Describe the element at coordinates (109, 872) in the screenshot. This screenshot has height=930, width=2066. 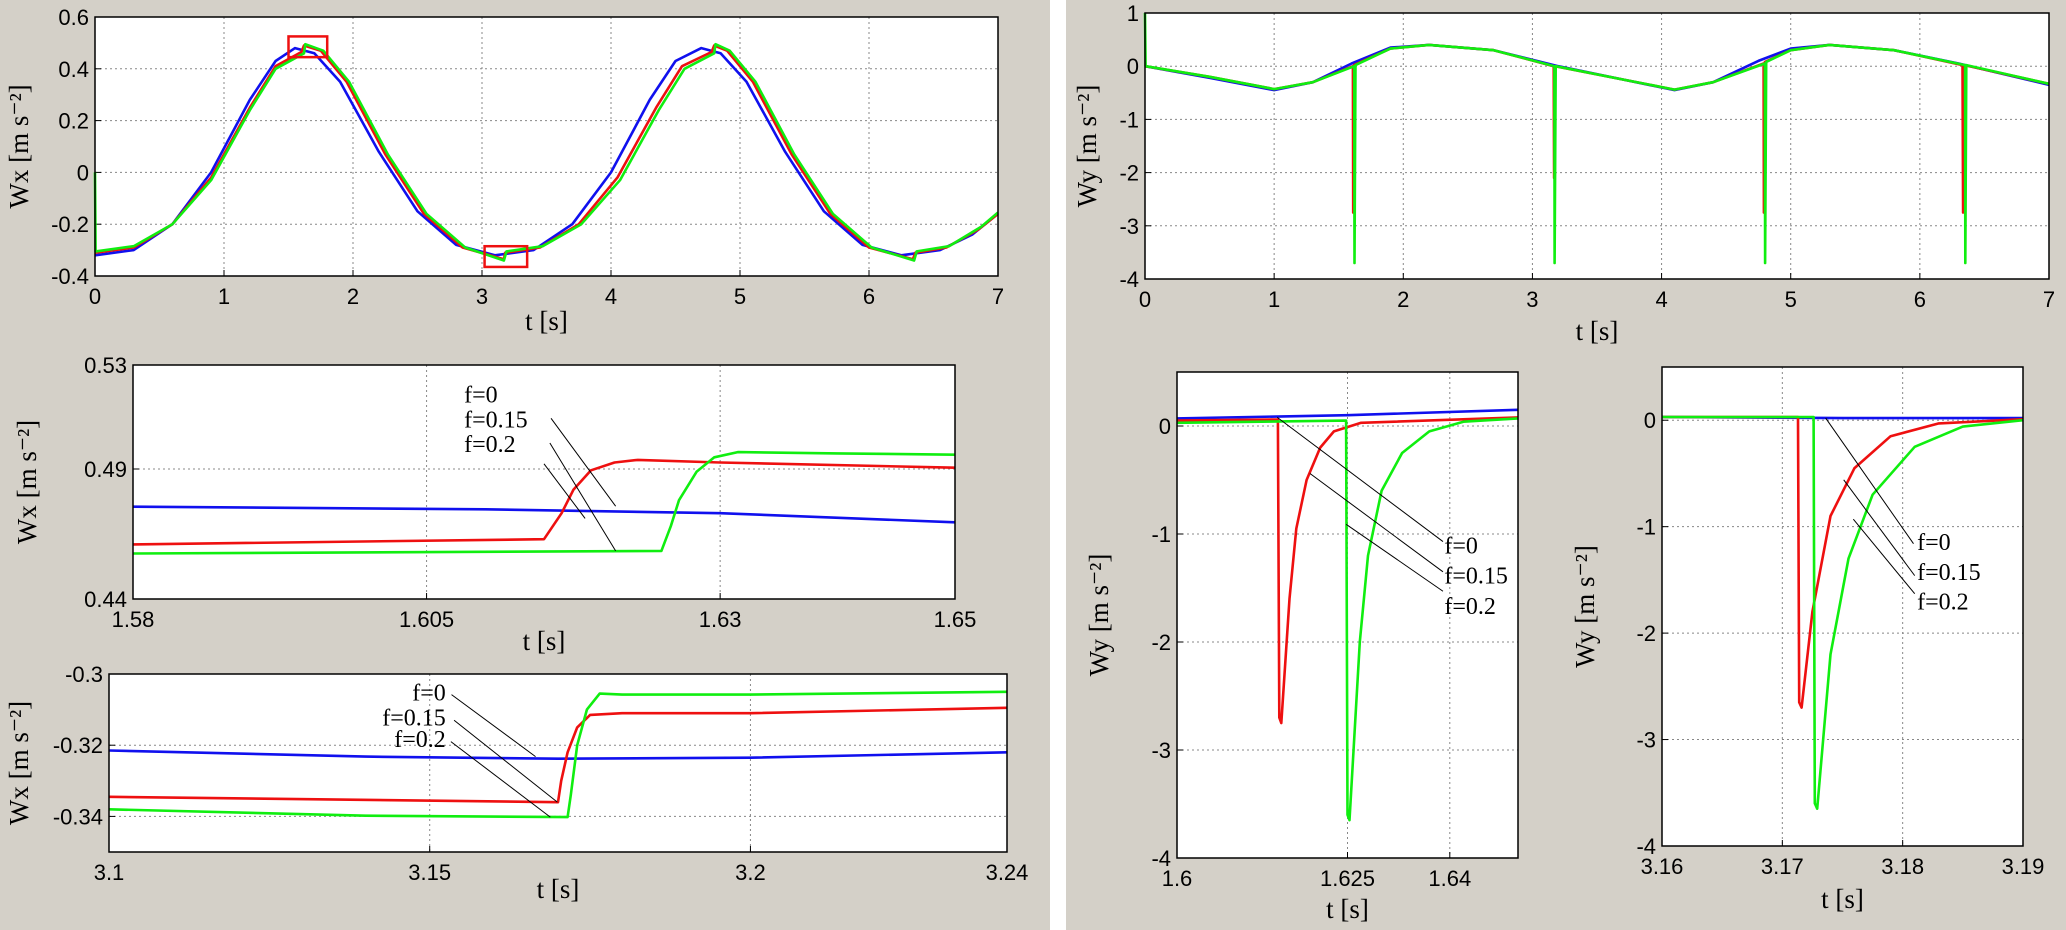
I see `x-tick-label: 3.1` at that location.